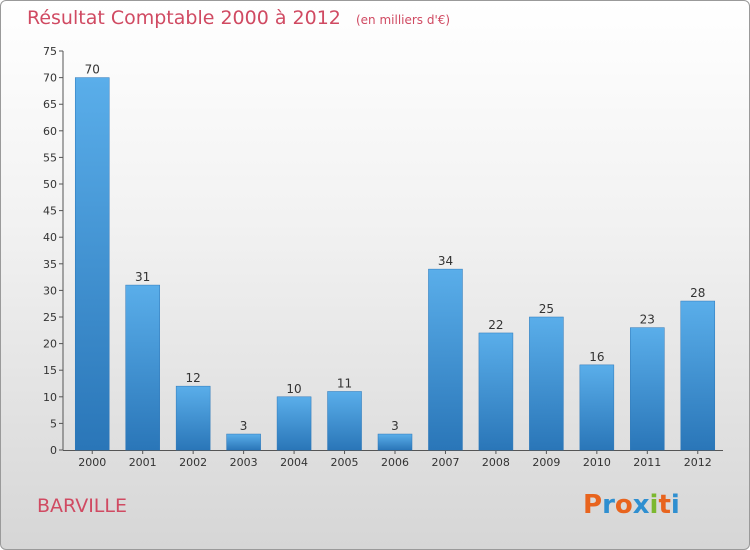 This screenshot has width=750, height=550. I want to click on commune-name: BARVILLE, so click(82, 506).